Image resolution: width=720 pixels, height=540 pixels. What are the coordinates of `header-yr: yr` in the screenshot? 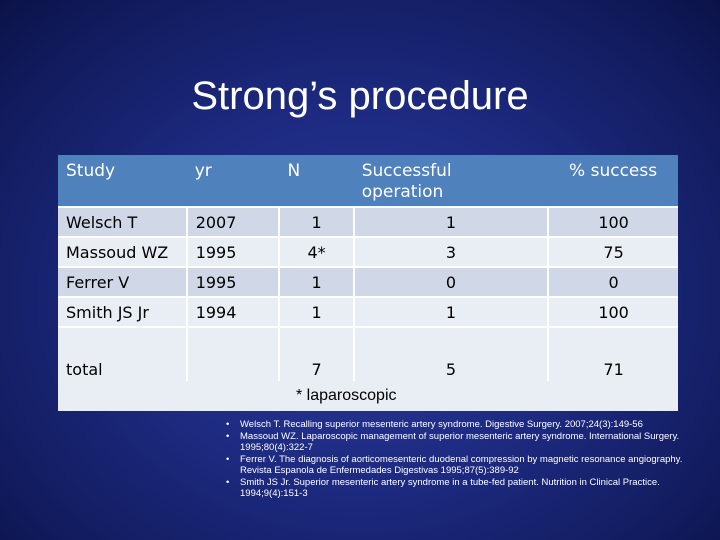 It's located at (203, 171).